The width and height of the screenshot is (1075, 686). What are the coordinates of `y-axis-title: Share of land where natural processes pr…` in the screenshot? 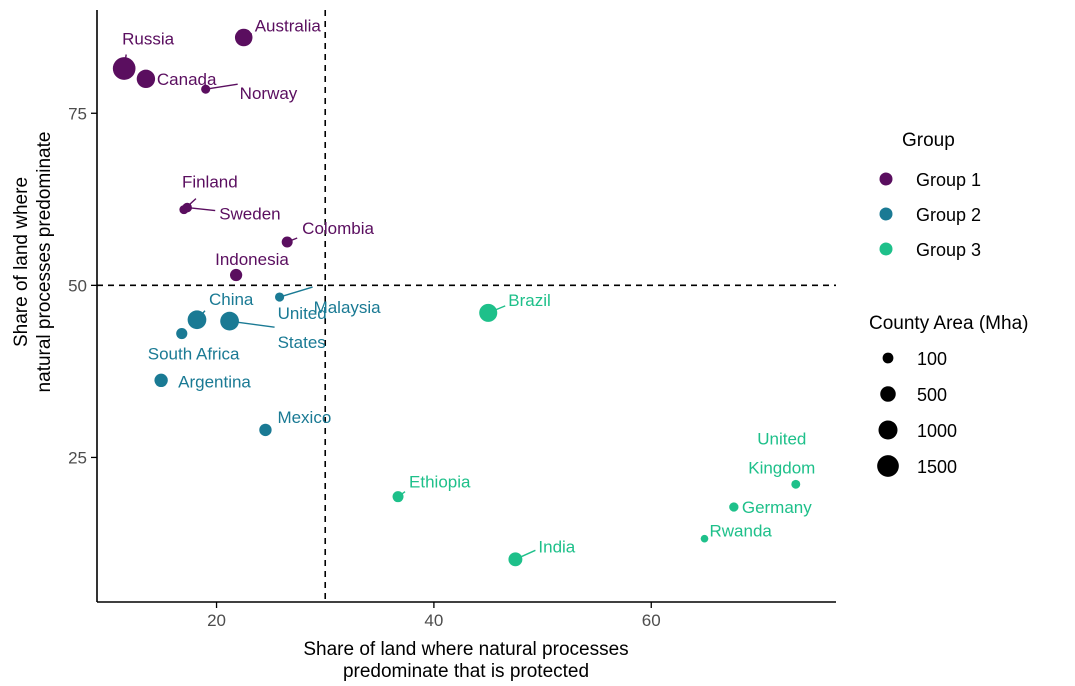 It's located at (33, 262).